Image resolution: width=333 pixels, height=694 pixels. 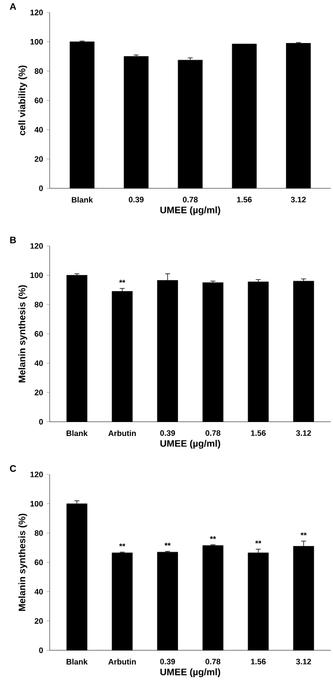 What do you see at coordinates (13, 240) in the screenshot?
I see `chart-title: B` at bounding box center [13, 240].